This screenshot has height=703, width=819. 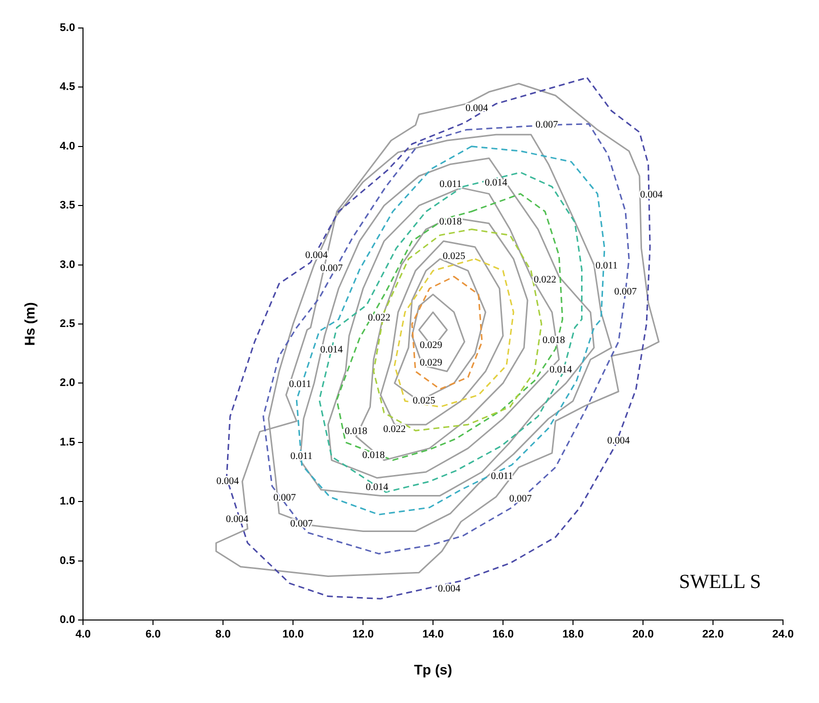 I want to click on y-tick-label: 4.0, so click(x=68, y=146).